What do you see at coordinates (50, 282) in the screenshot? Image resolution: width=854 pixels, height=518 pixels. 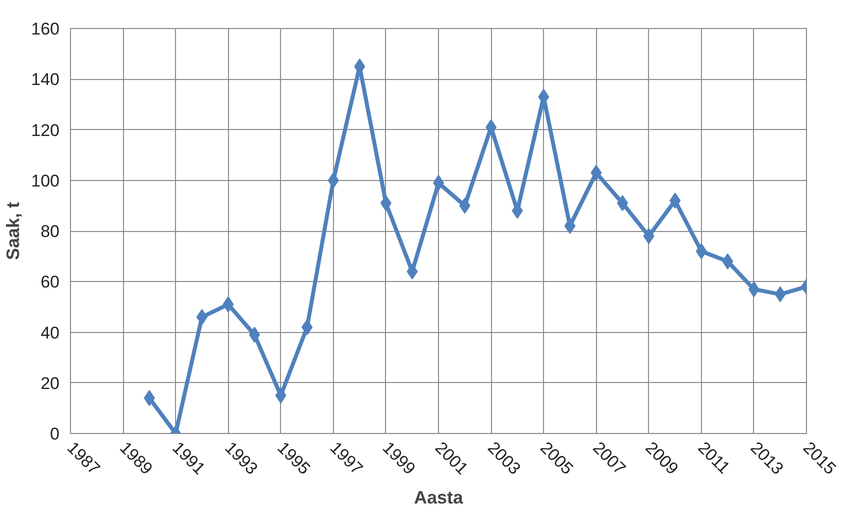 I see `y-tick-label: 60` at bounding box center [50, 282].